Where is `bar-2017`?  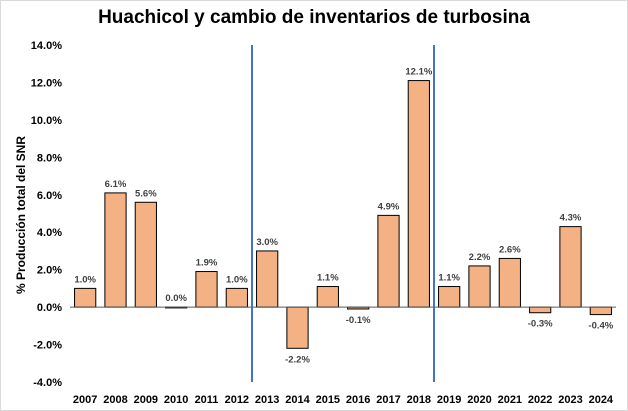 bar-2017 is located at coordinates (388, 261).